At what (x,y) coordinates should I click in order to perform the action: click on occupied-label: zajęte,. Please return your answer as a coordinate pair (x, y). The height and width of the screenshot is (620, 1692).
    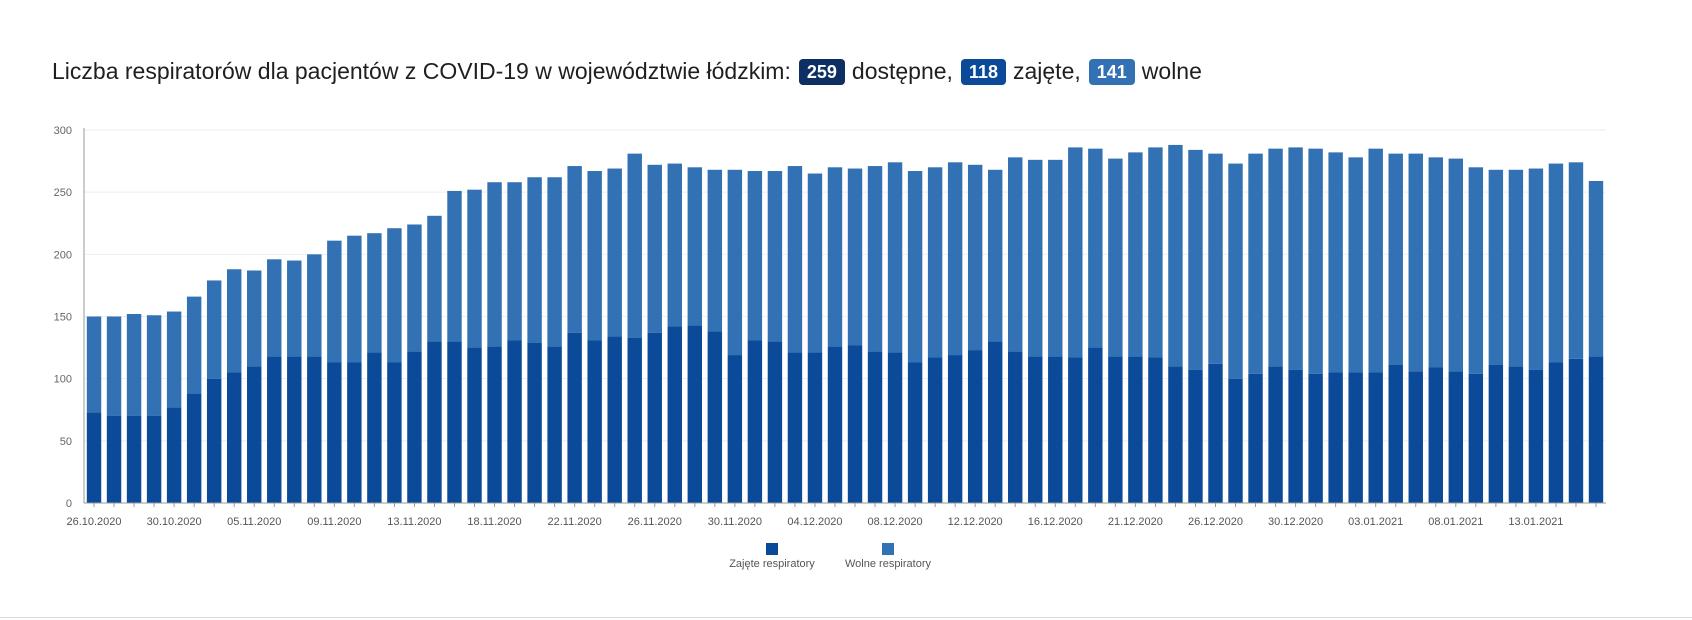
    Looking at the image, I should click on (1046, 71).